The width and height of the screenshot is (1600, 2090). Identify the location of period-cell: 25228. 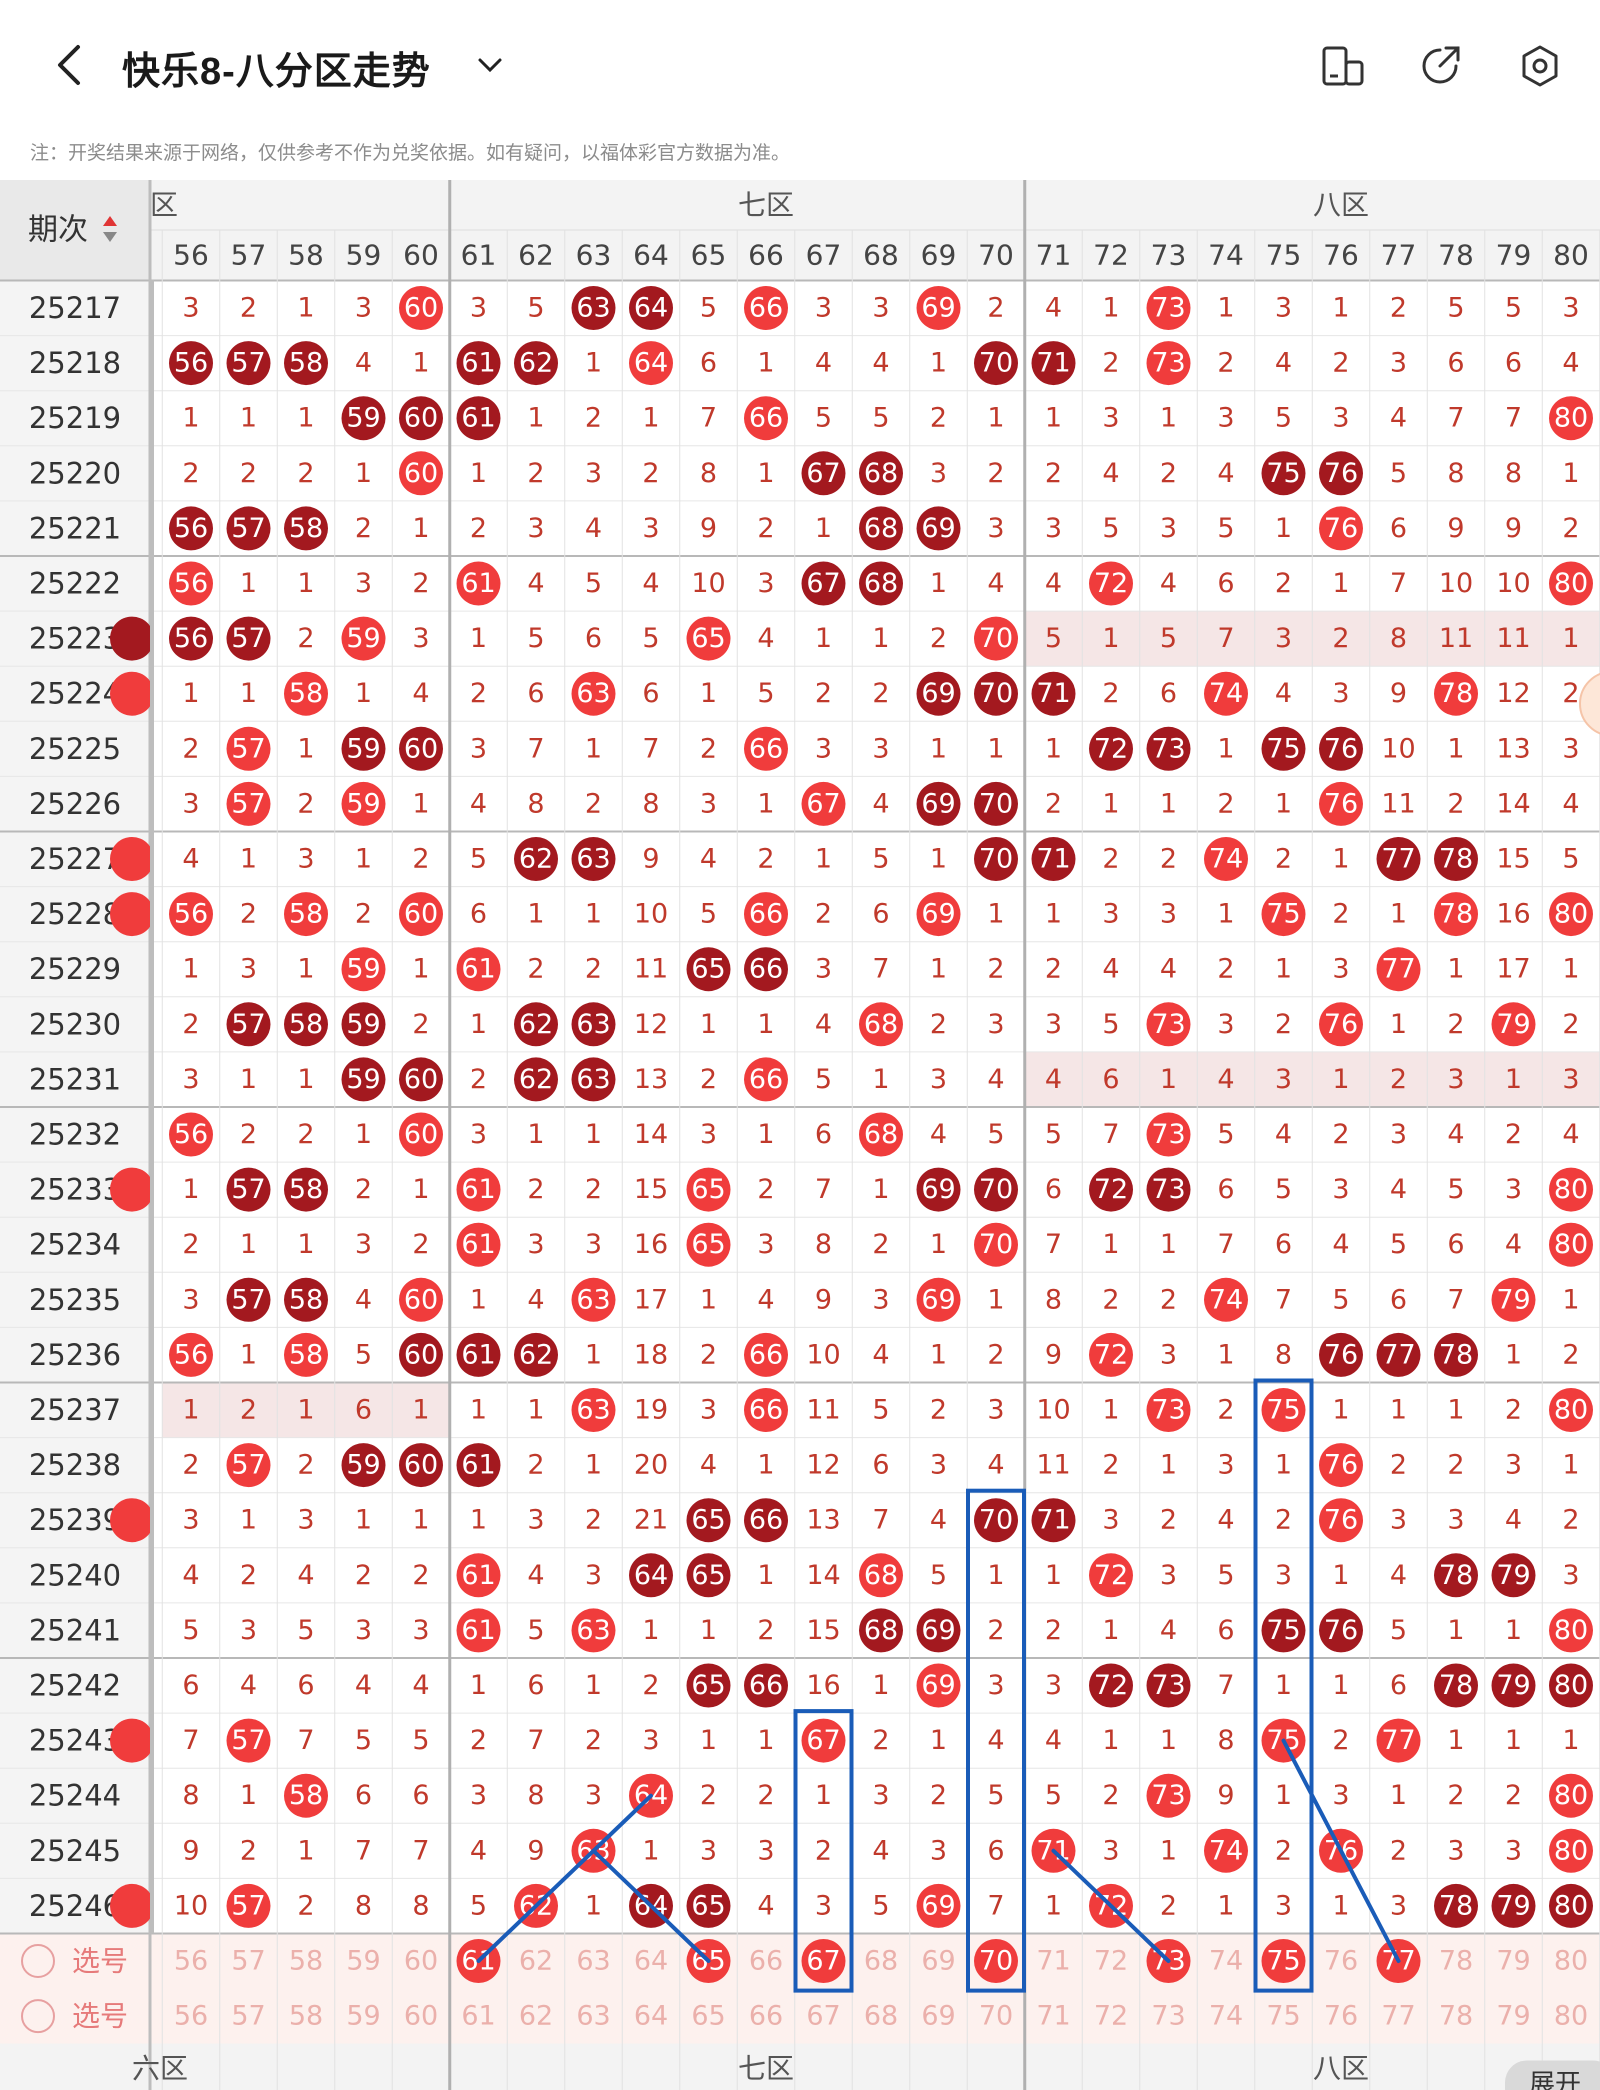
(75, 914).